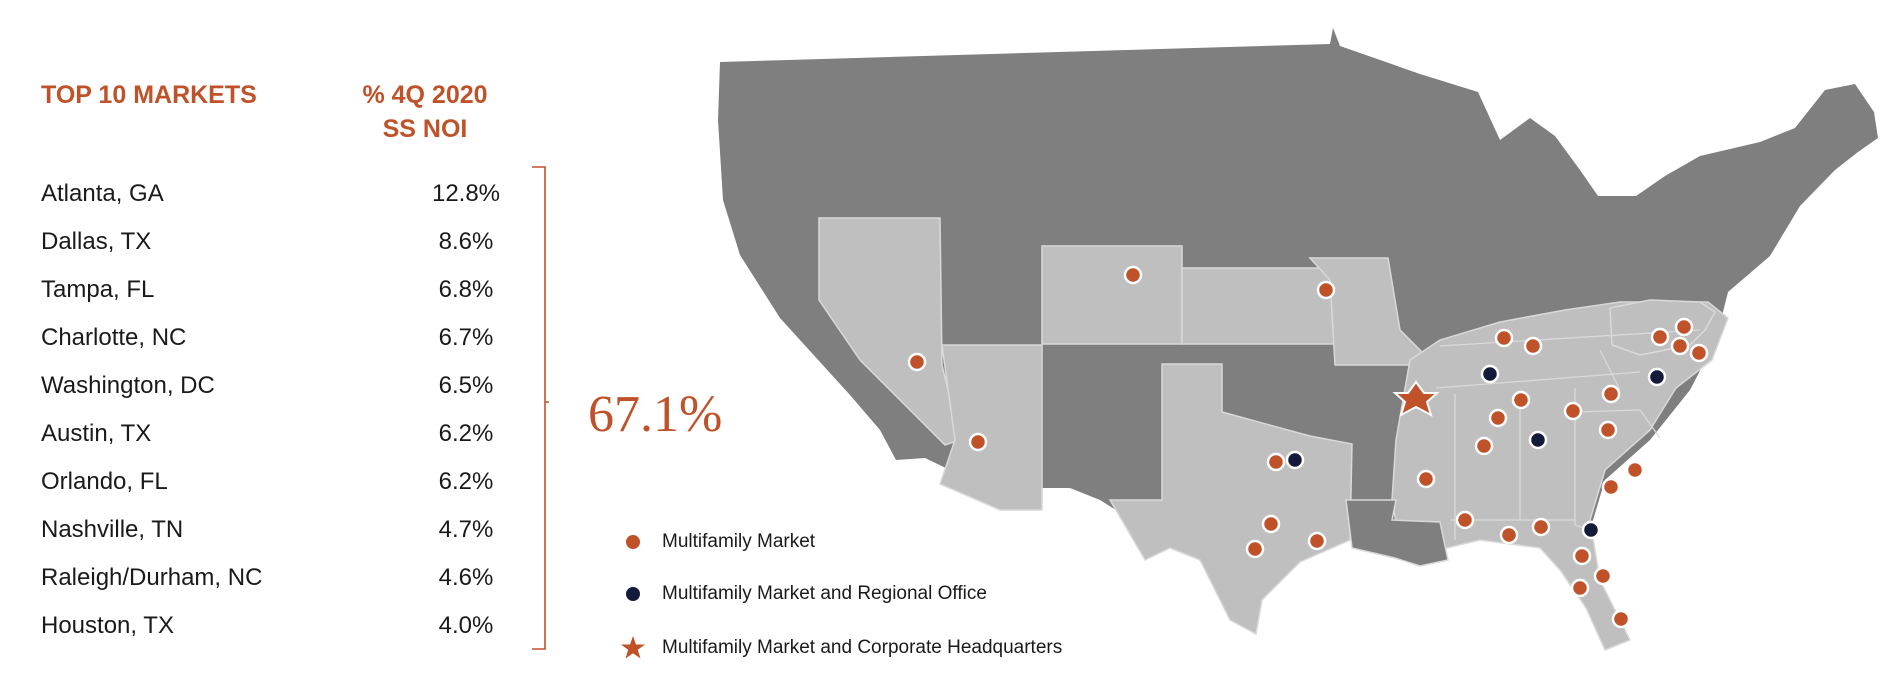 Image resolution: width=1904 pixels, height=694 pixels. Describe the element at coordinates (633, 647) in the screenshot. I see `orange-star-icon` at that location.